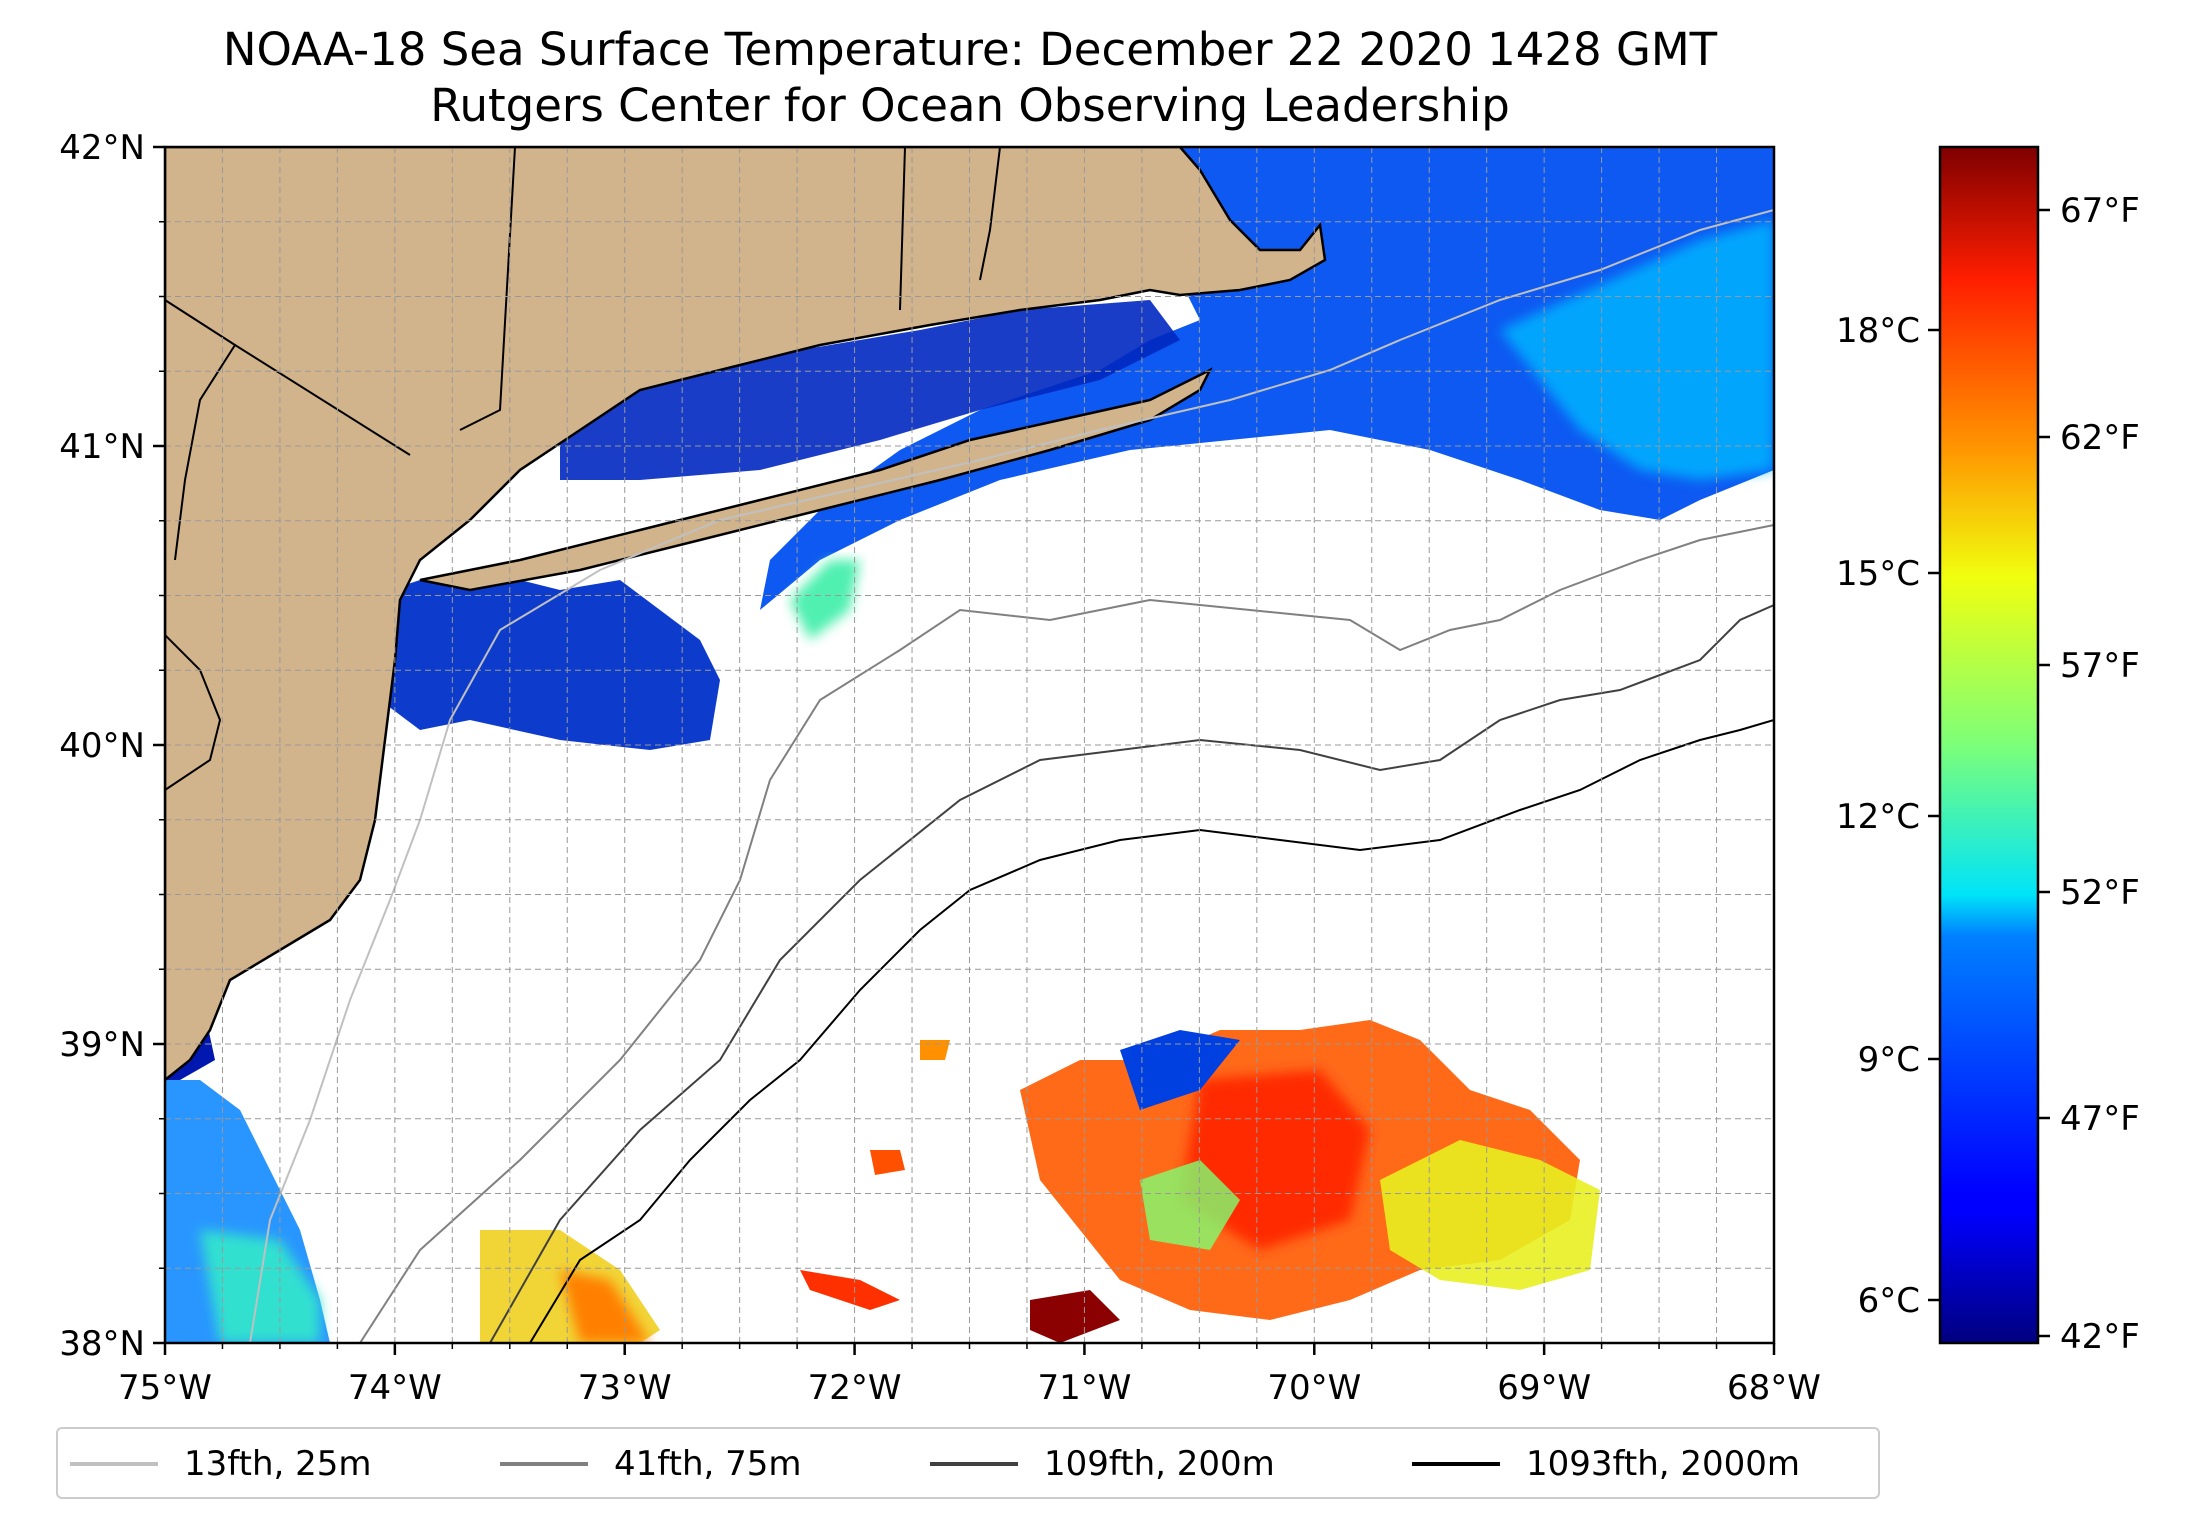  Describe the element at coordinates (2100, 1119) in the screenshot. I see `fahrenheit-tick-label: 47°F` at that location.